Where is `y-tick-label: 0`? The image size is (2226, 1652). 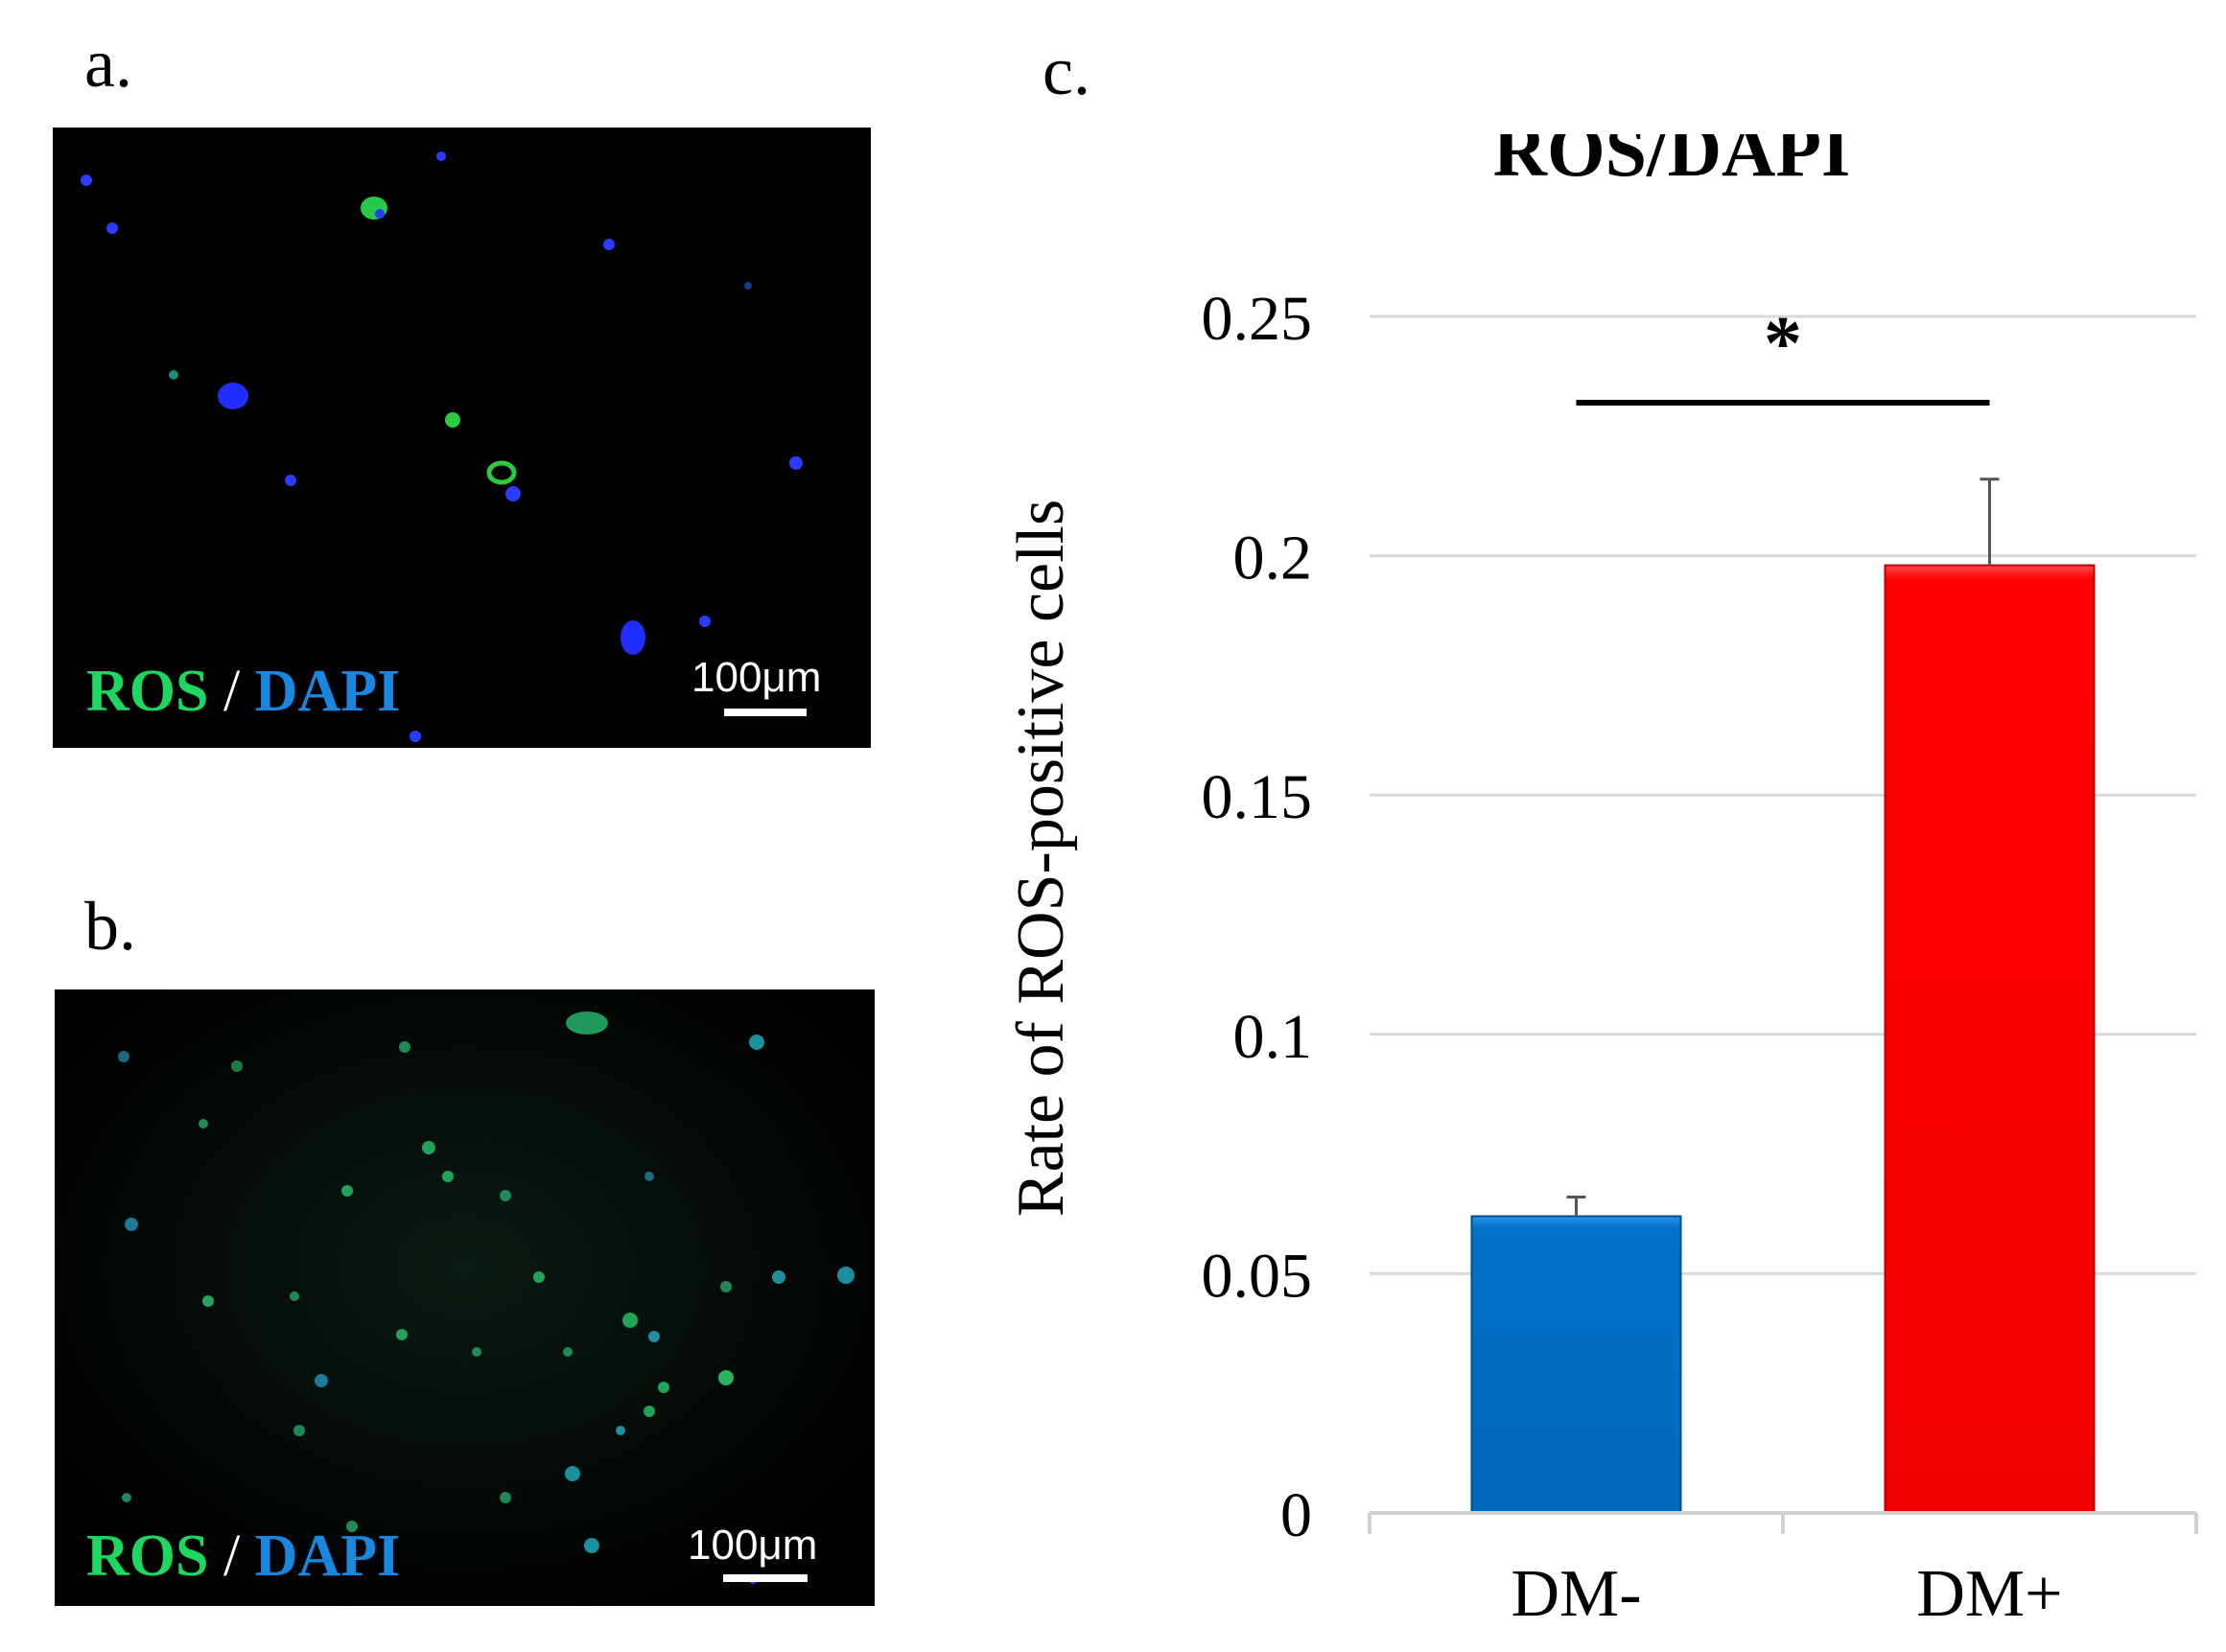 y-tick-label: 0 is located at coordinates (1296, 1515).